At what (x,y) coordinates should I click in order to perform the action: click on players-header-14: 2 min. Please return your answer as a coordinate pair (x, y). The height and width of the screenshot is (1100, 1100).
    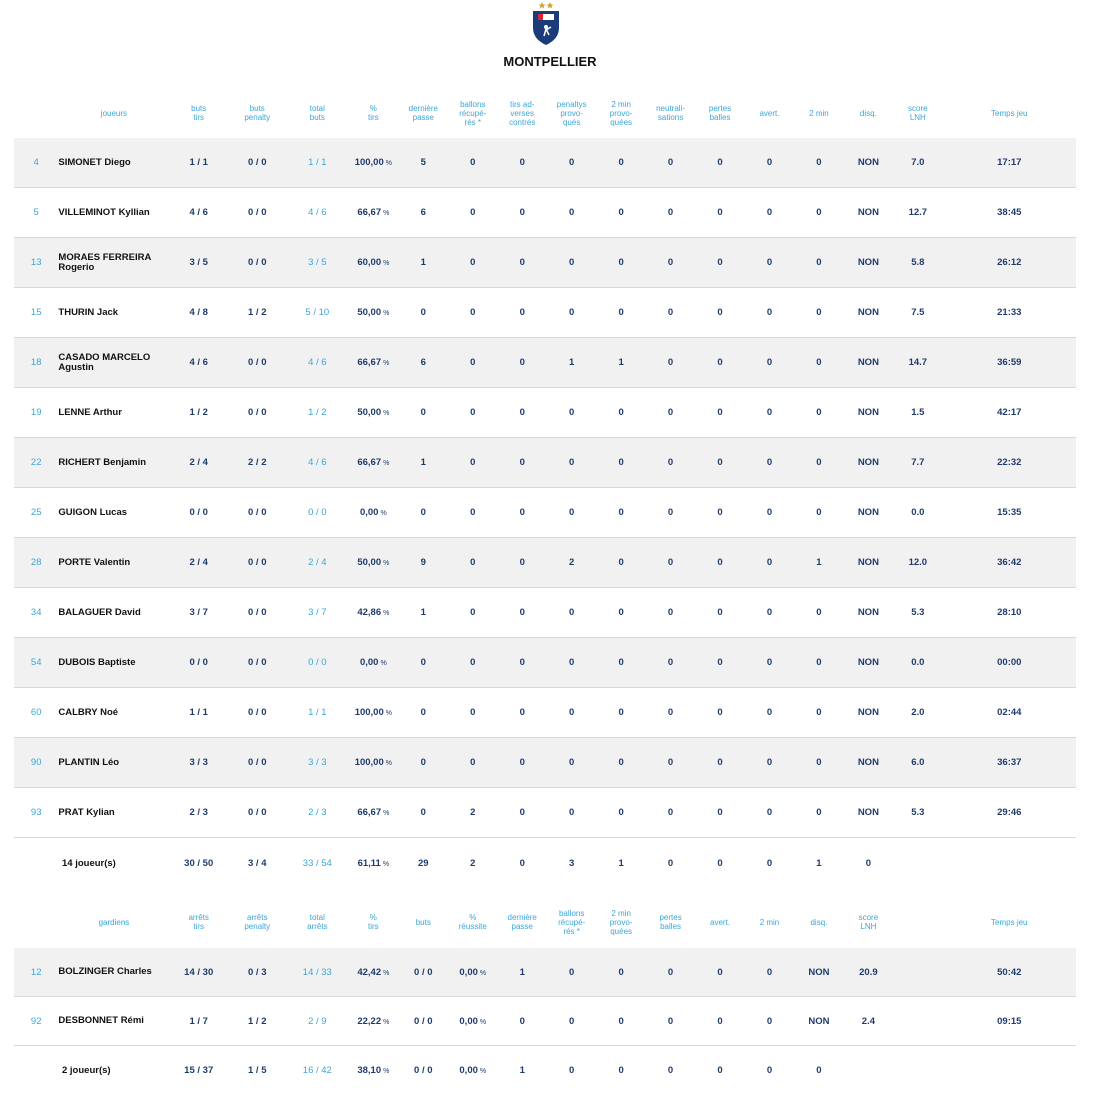
    Looking at the image, I should click on (819, 113).